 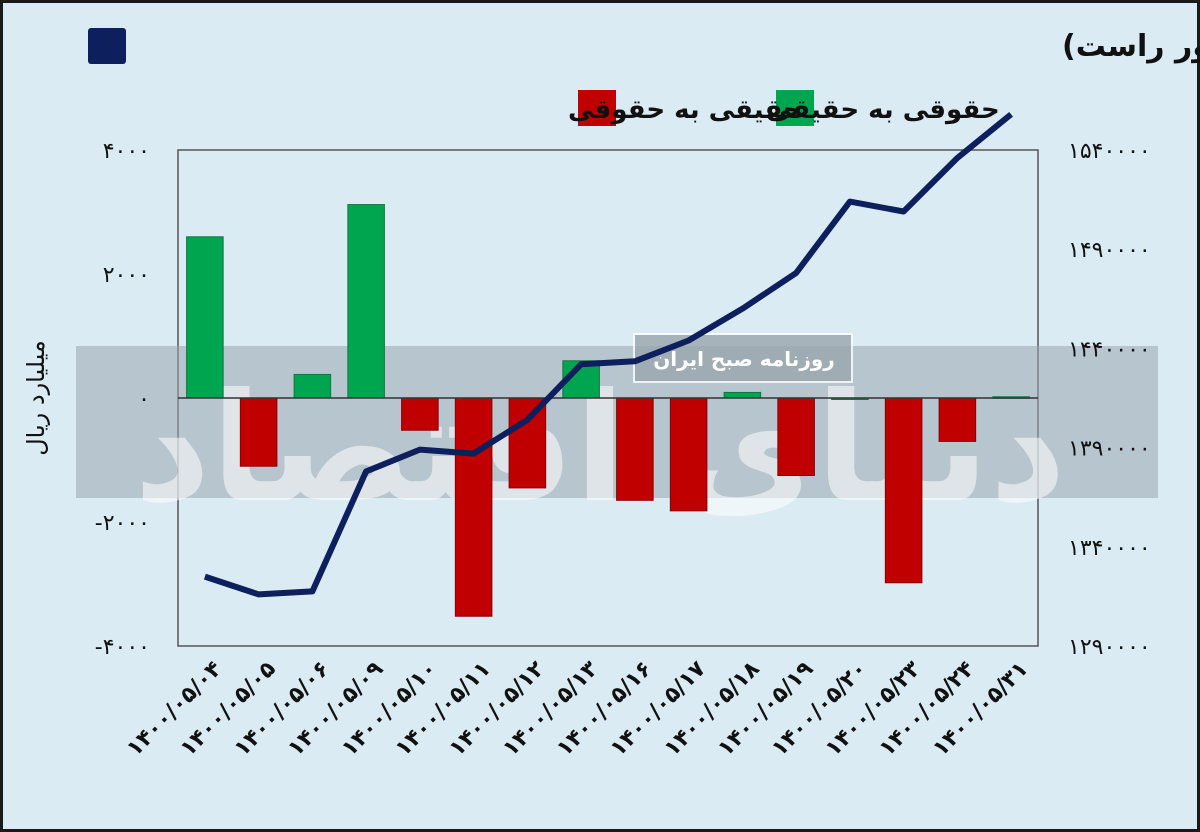 I want to click on legend-label-green: حقوقی به حقیقی, so click(x=883, y=110).